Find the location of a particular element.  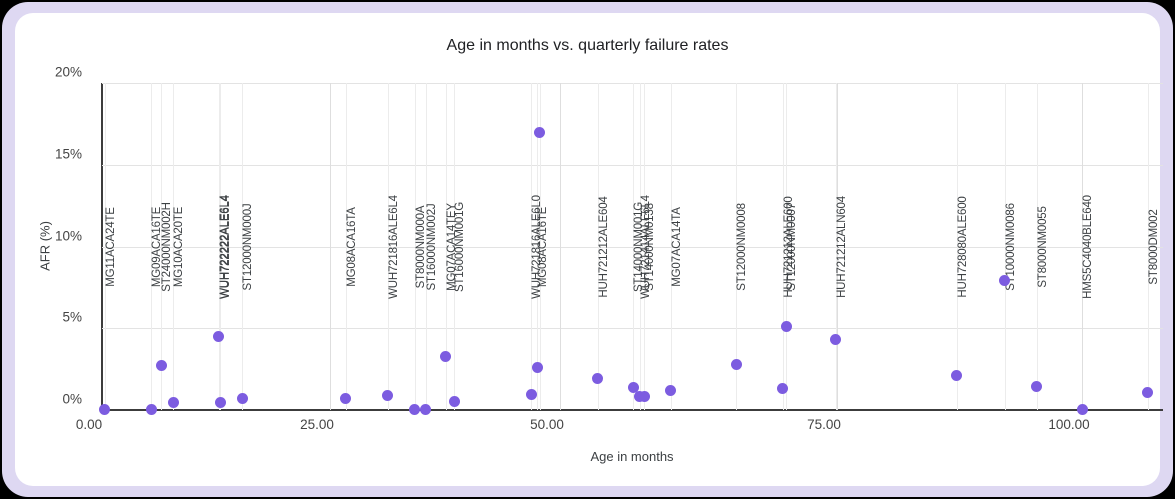

model-label: ST12000NM000J is located at coordinates (248, 246).